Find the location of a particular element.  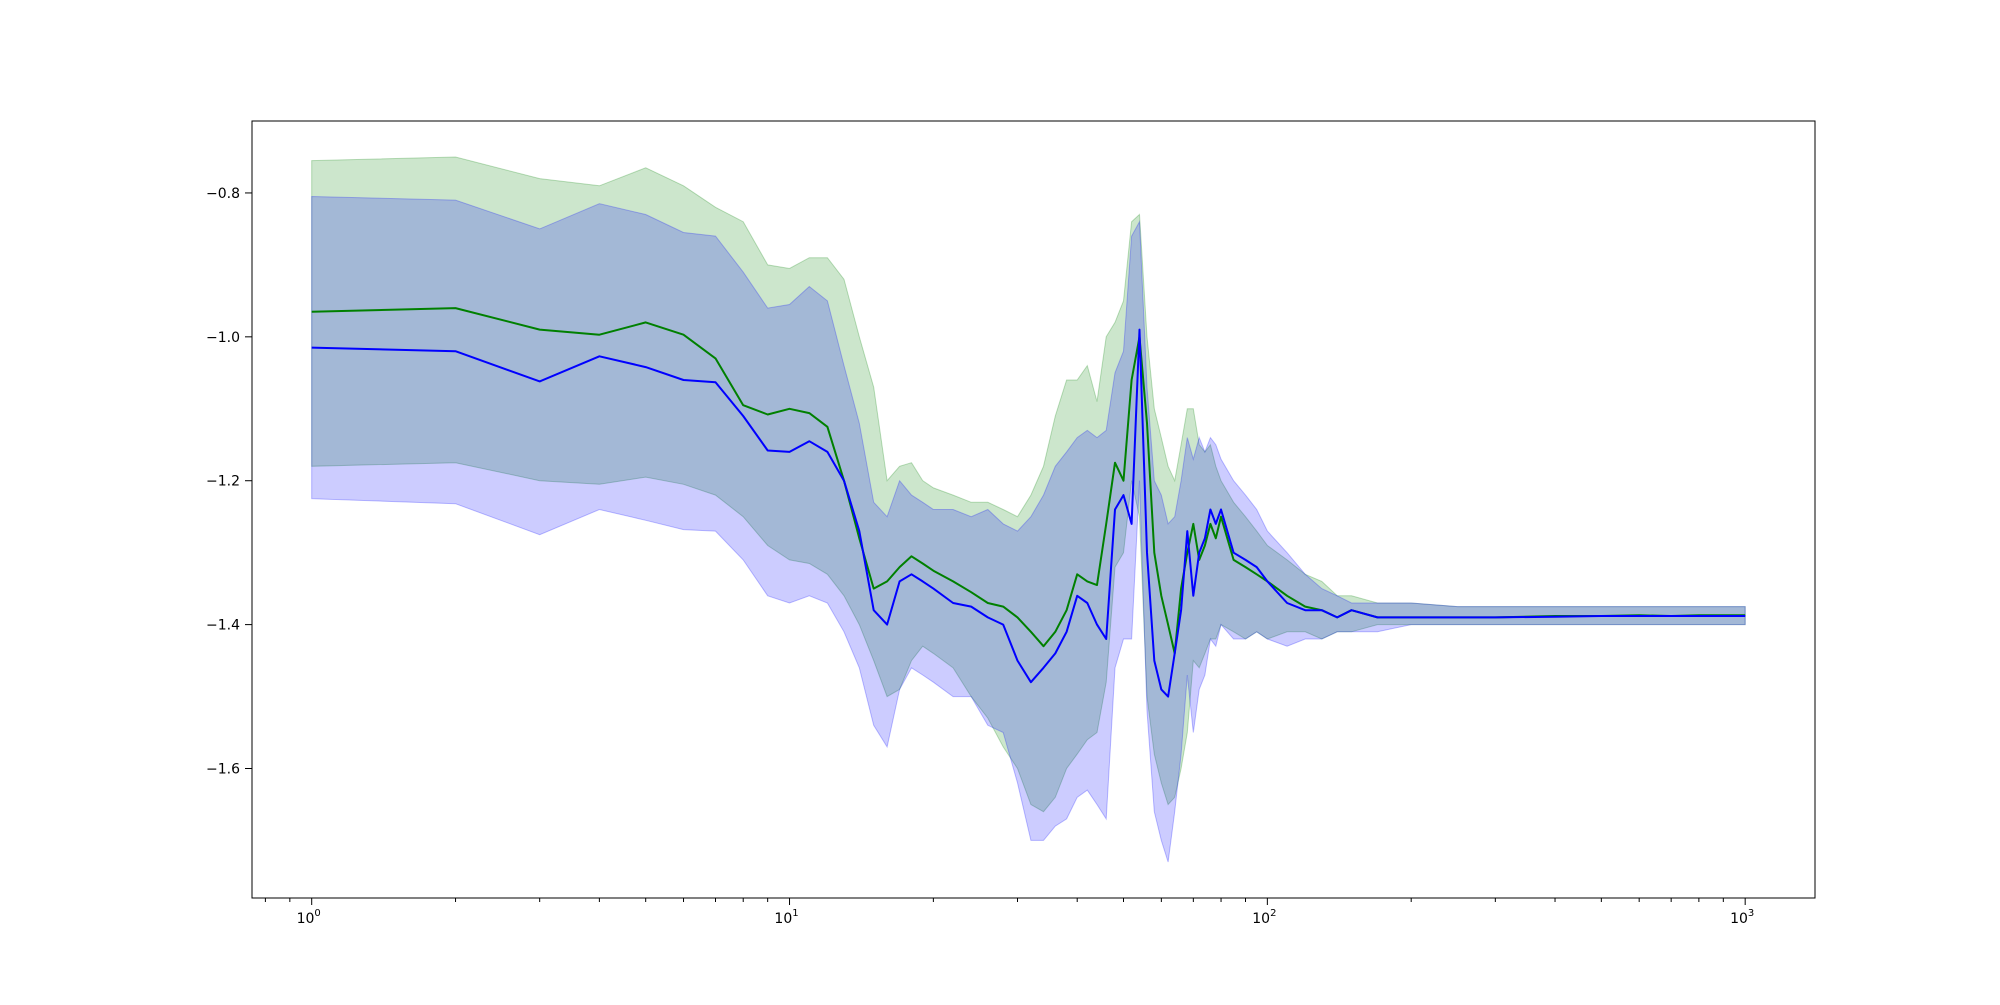

y-tick-label: −1.4 is located at coordinates (223, 626).